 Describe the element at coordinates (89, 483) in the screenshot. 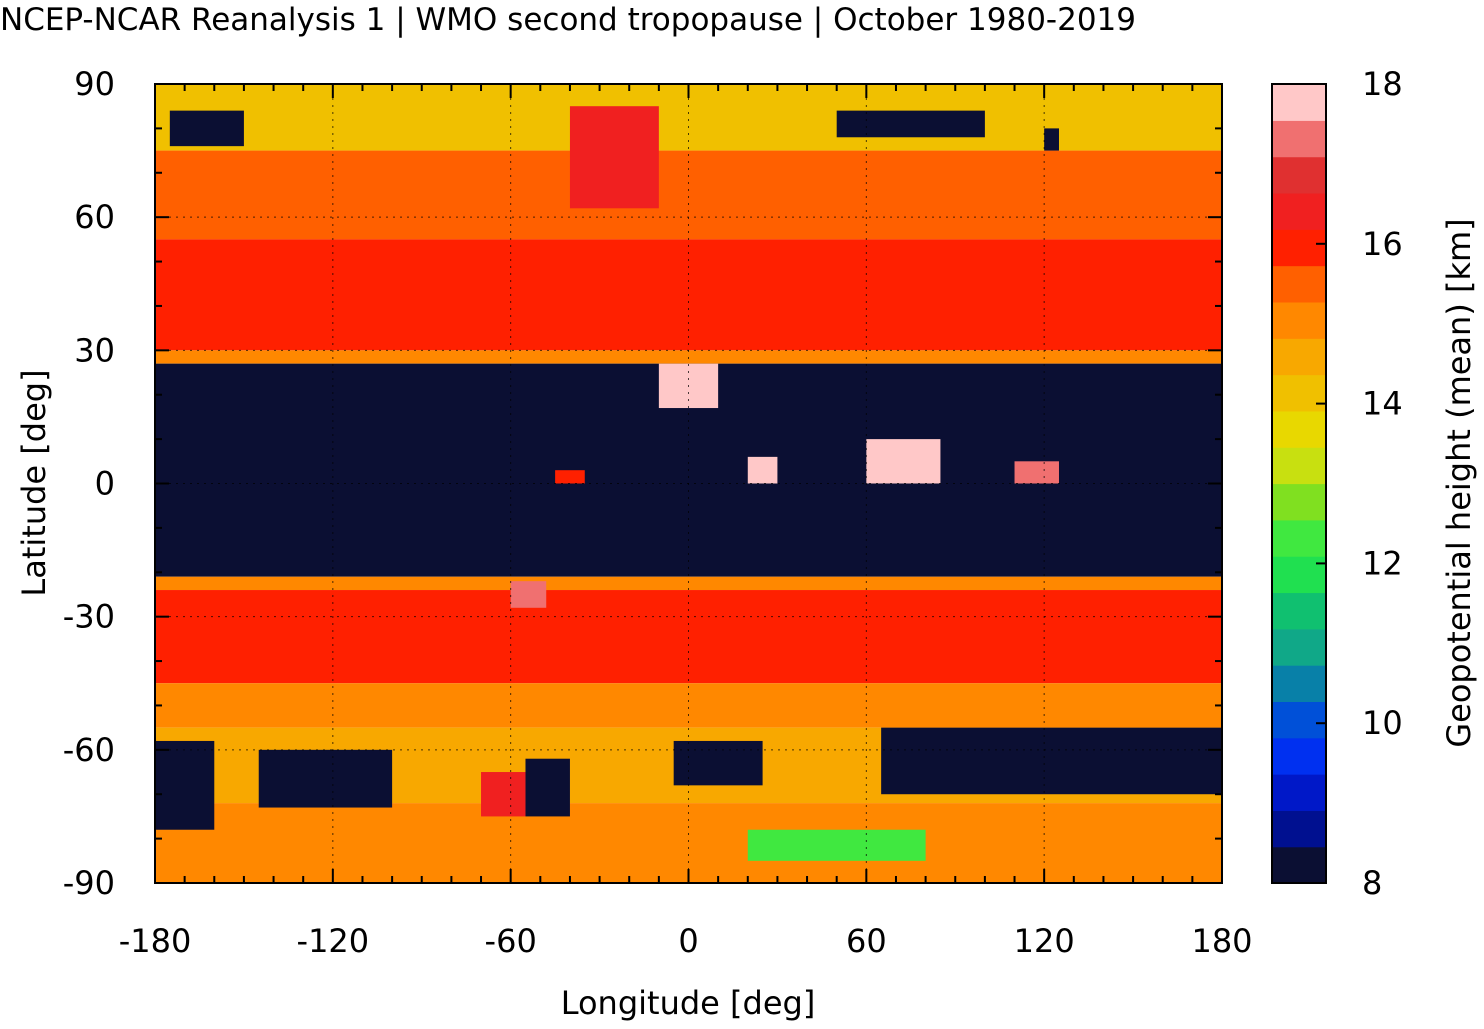

I see `y-tick-labels: 90 60 30 0 -30 -60 -90` at that location.